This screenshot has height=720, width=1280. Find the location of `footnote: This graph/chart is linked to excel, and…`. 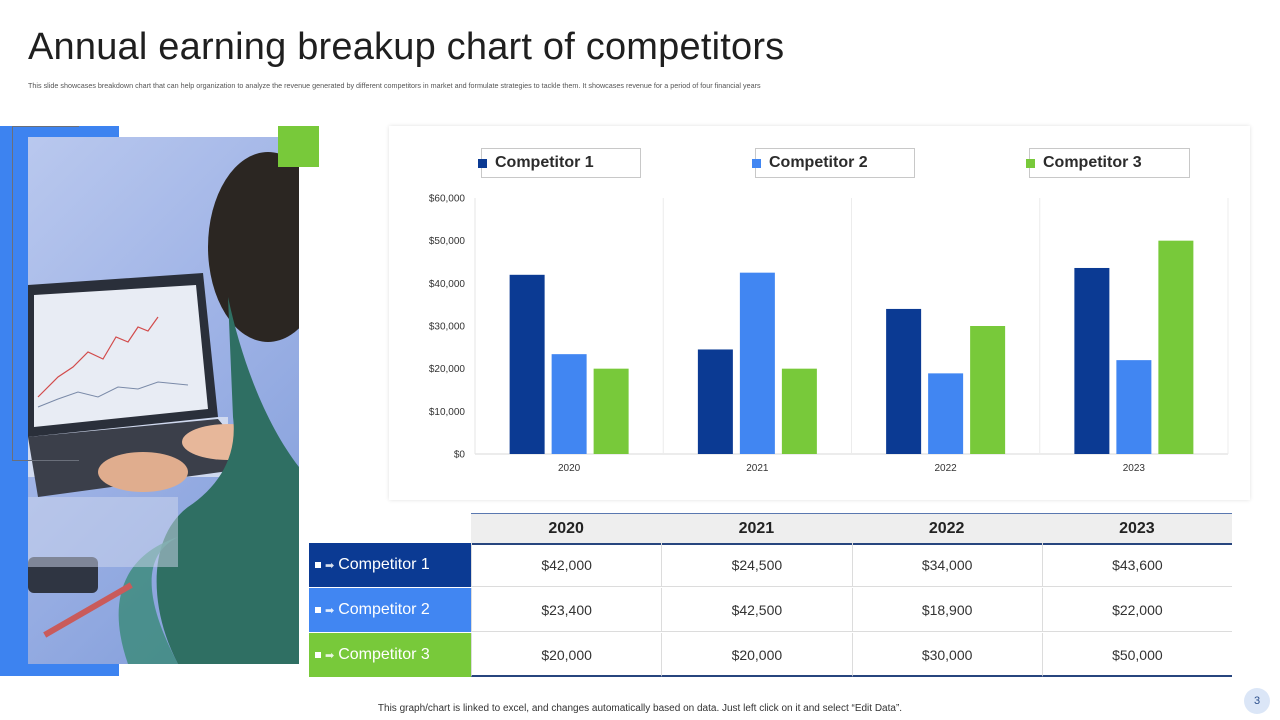

footnote: This graph/chart is linked to excel, and… is located at coordinates (640, 708).